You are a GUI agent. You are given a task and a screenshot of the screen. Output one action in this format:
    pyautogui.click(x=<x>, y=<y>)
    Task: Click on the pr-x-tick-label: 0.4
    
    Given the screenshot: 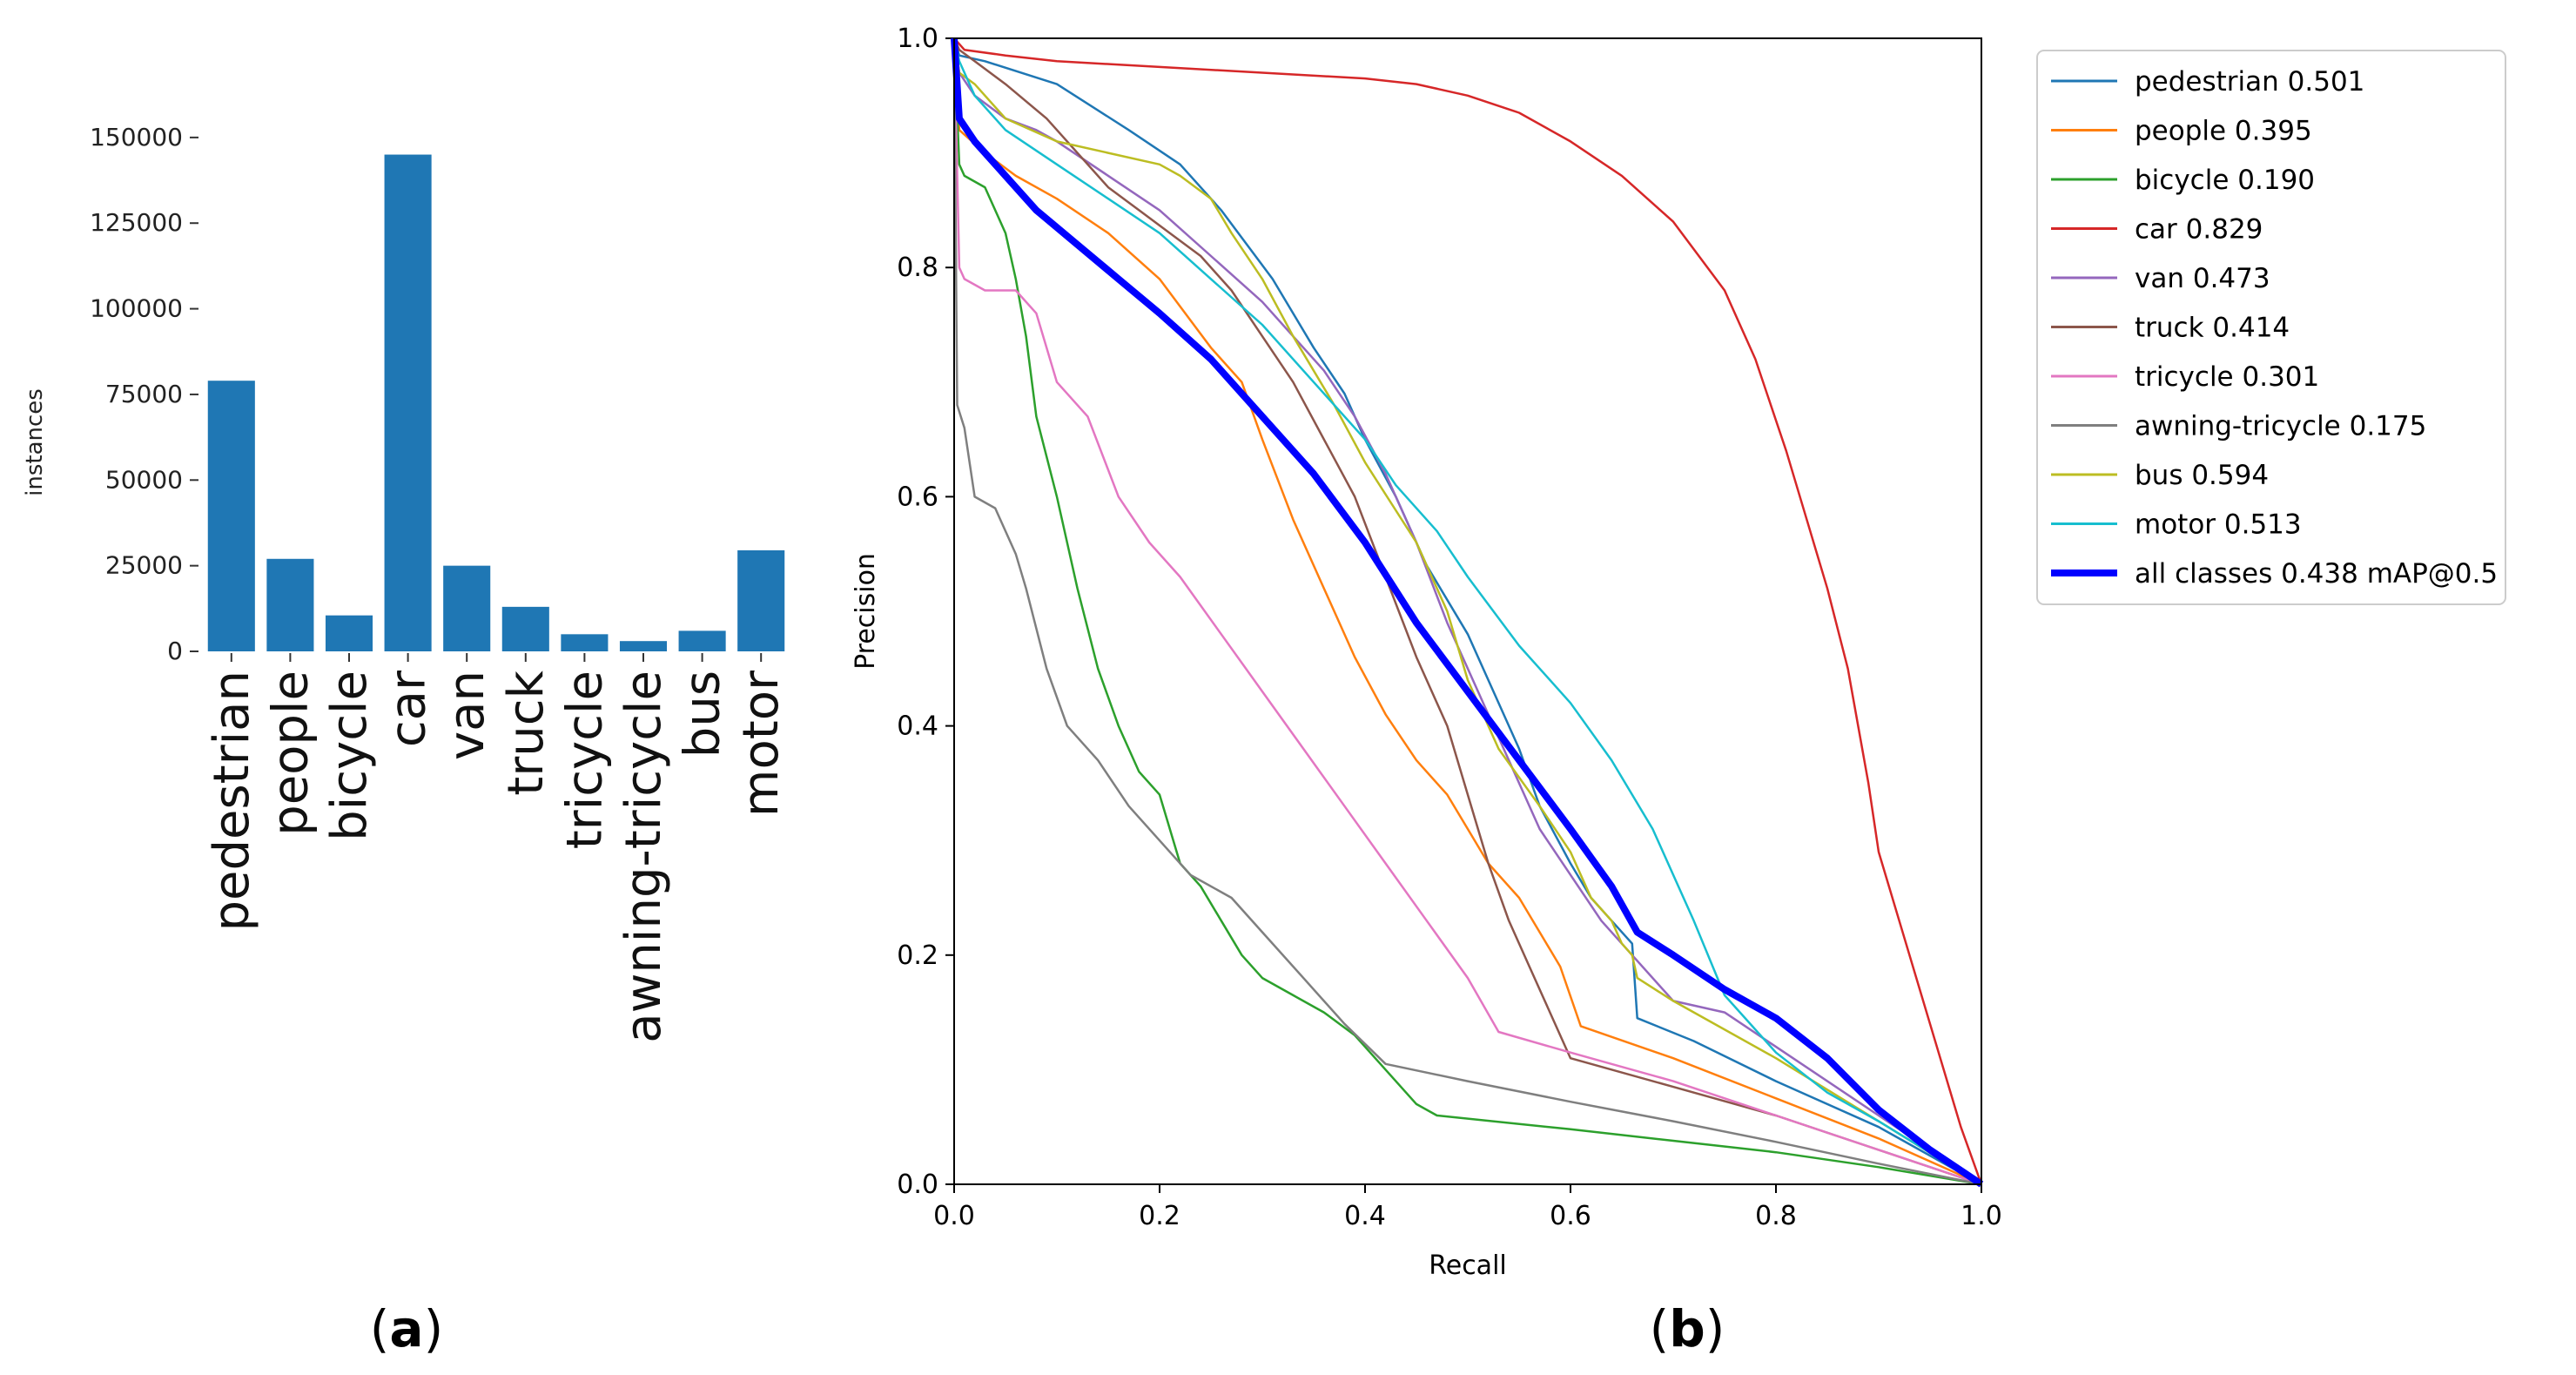 What is the action you would take?
    pyautogui.click(x=1365, y=1216)
    